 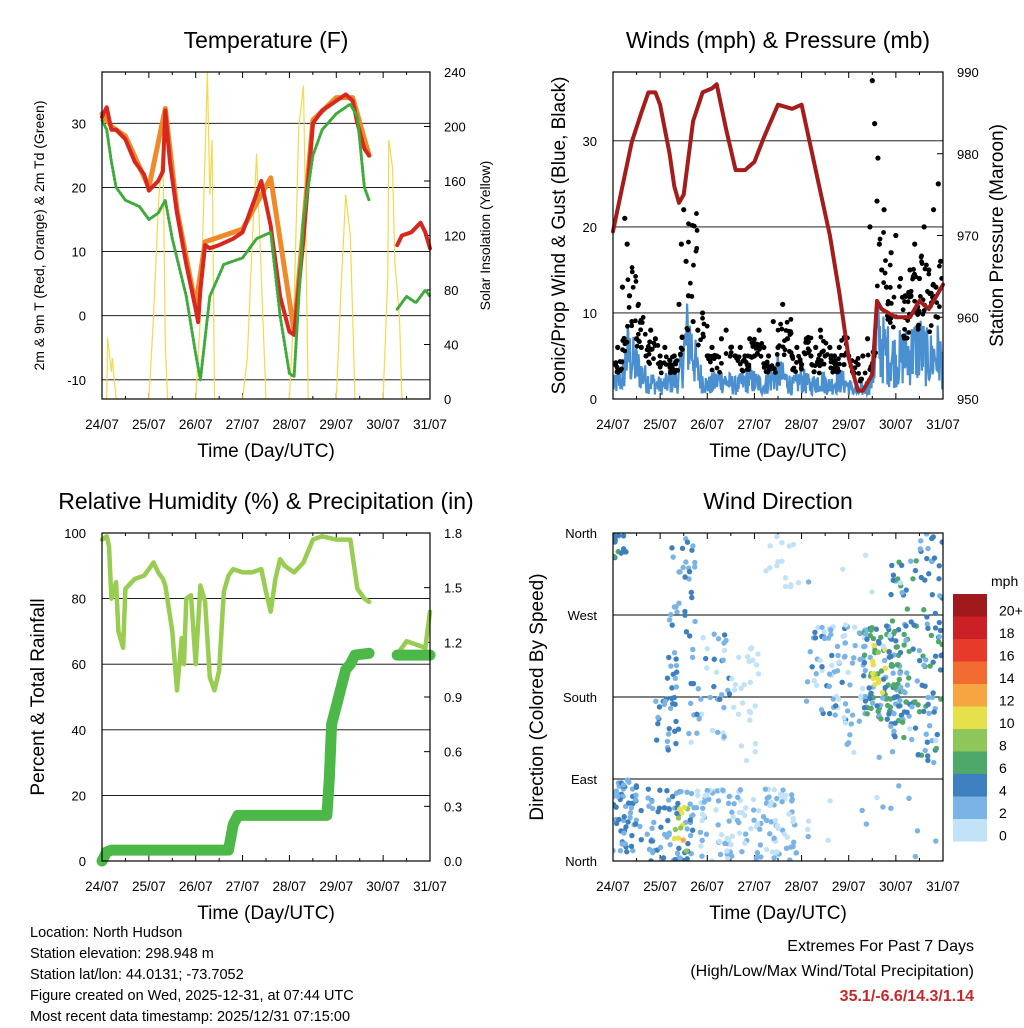 What do you see at coordinates (660, 886) in the screenshot?
I see `wind_direction-xtick-label: 25/07` at bounding box center [660, 886].